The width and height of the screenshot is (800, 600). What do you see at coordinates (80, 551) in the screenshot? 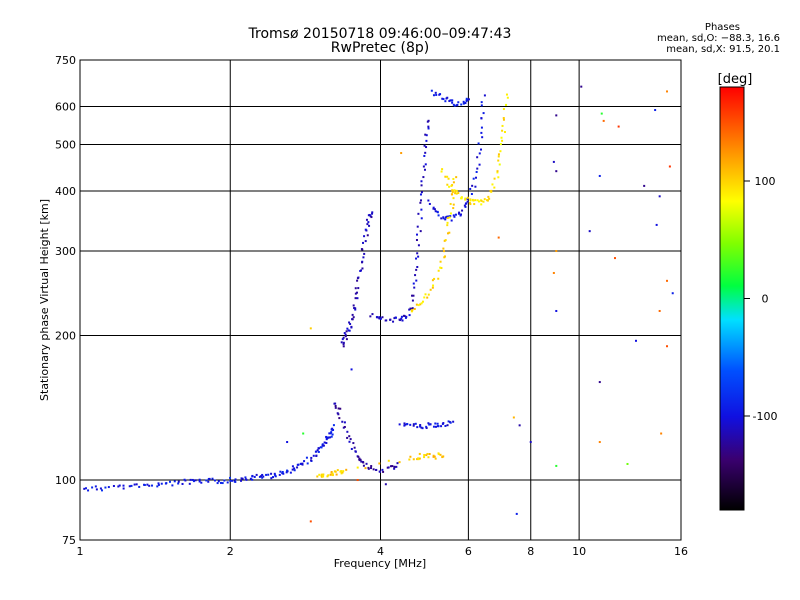
I see `x-tick-label: 1` at bounding box center [80, 551].